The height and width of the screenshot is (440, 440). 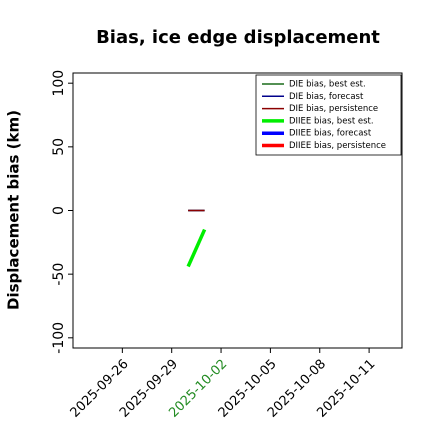 What do you see at coordinates (14, 210) in the screenshot?
I see `y-axis-label: Displacement bias (km)` at bounding box center [14, 210].